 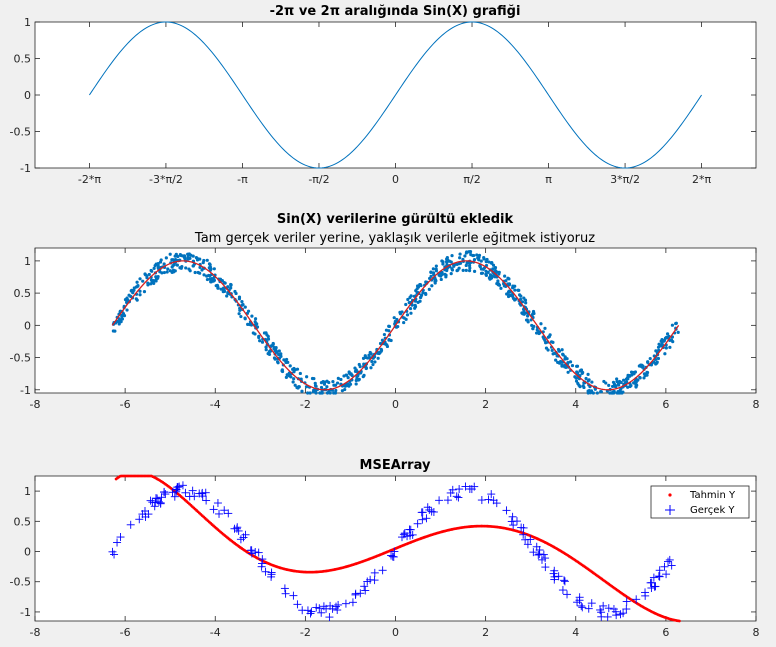 What do you see at coordinates (395, 179) in the screenshot?
I see `x-tick-label: 0` at bounding box center [395, 179].